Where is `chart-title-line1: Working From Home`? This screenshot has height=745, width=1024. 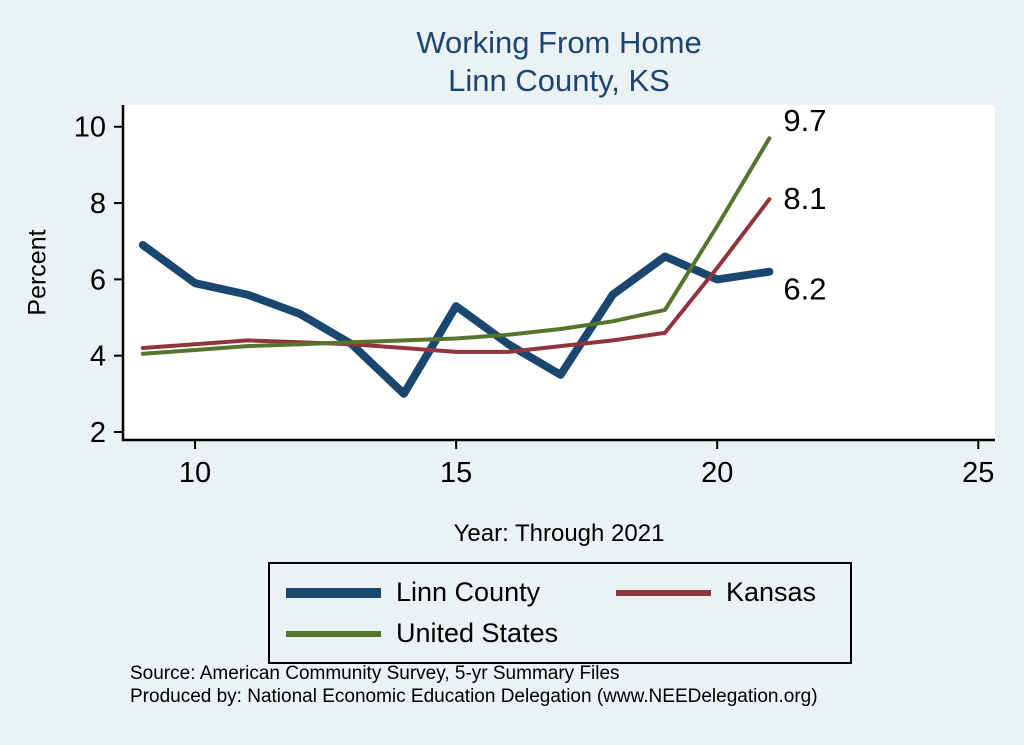
chart-title-line1: Working From Home is located at coordinates (559, 42).